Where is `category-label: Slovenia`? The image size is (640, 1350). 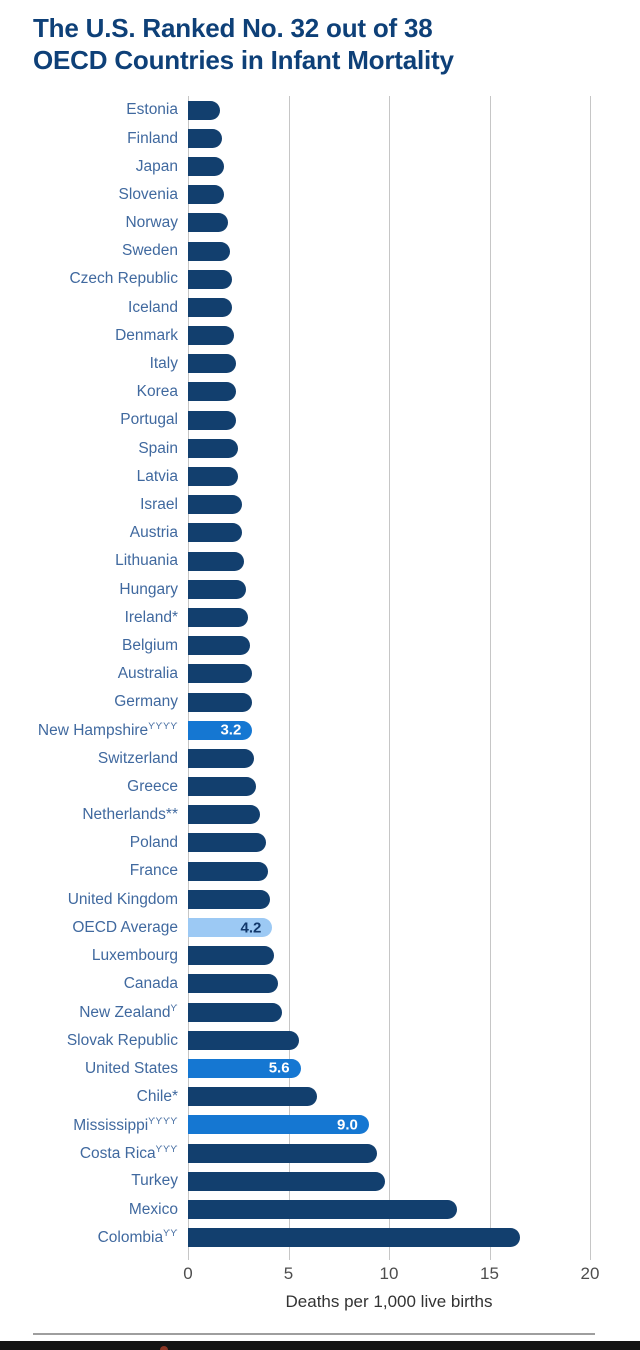
category-label: Slovenia is located at coordinates (105, 195).